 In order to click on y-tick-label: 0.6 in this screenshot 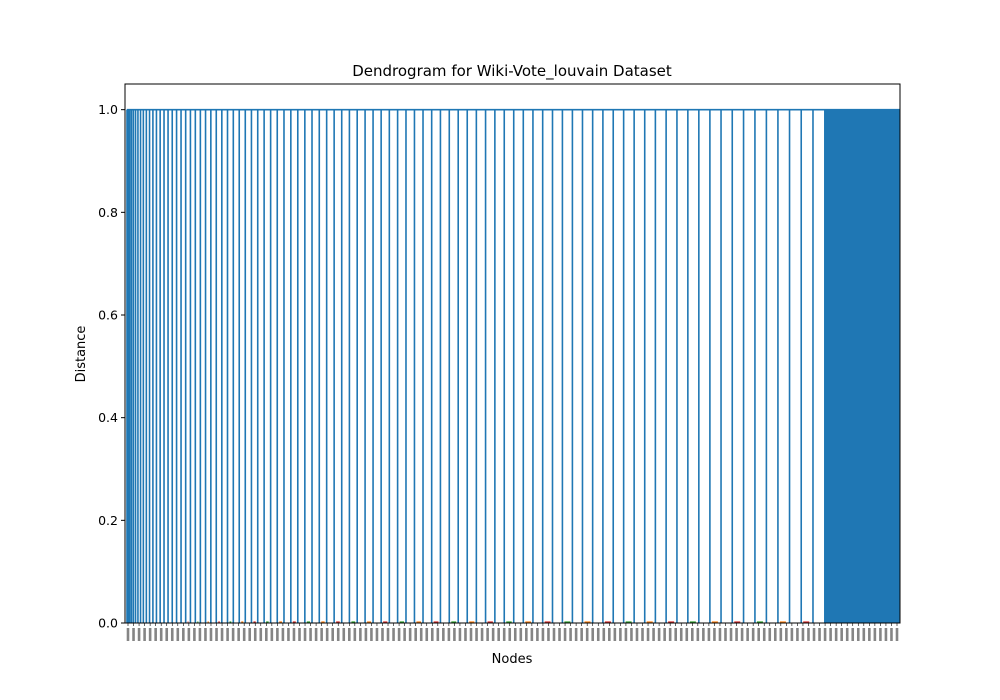, I will do `click(108, 315)`.